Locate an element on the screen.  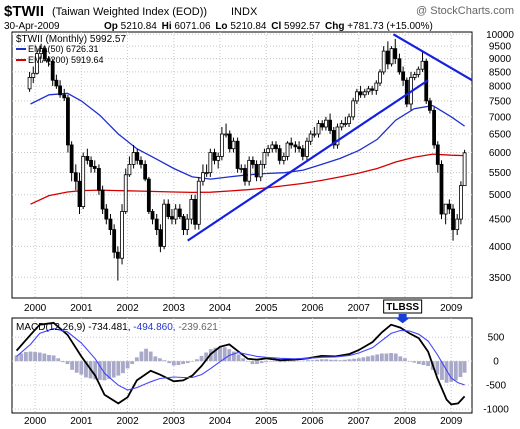
x-tick-label: 2002 is located at coordinates (127, 308).